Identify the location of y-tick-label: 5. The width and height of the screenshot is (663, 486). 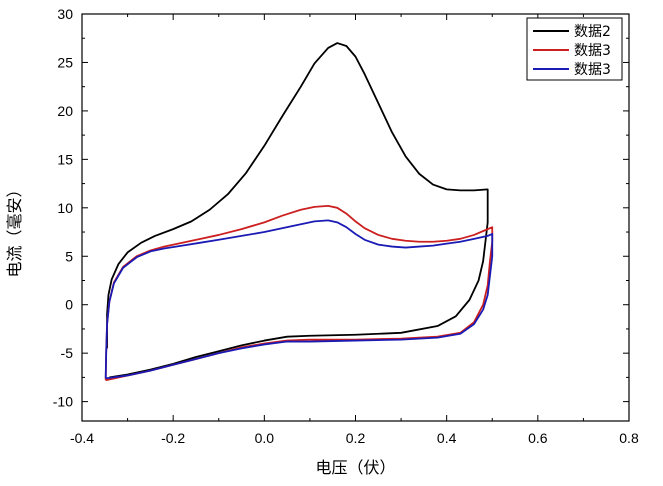
(69, 256).